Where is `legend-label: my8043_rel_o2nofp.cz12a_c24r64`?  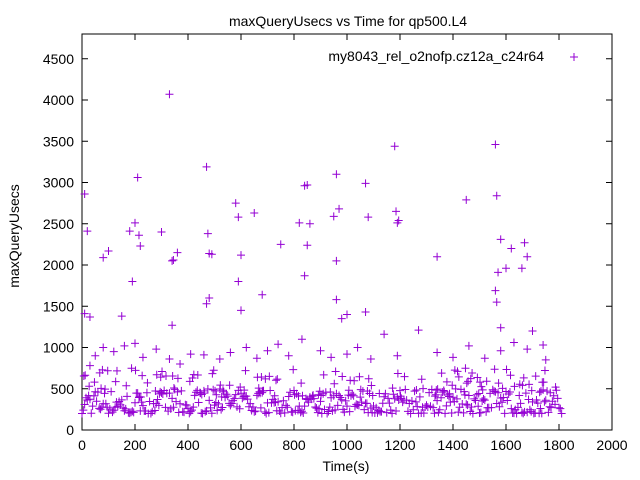 legend-label: my8043_rel_o2nofp.cz12a_c24r64 is located at coordinates (436, 56).